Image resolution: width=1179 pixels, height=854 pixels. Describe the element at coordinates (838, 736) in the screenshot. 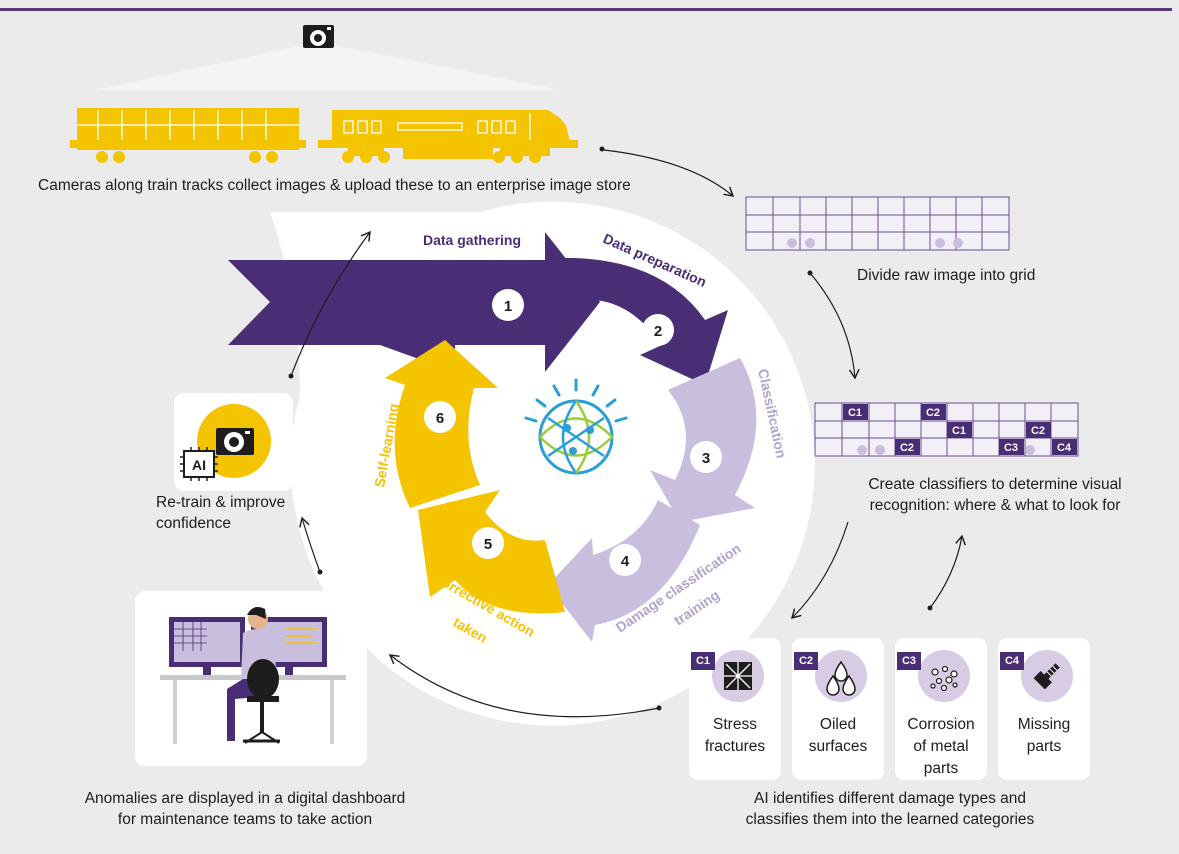

I see `damage-label: Oiled surfaces` at that location.